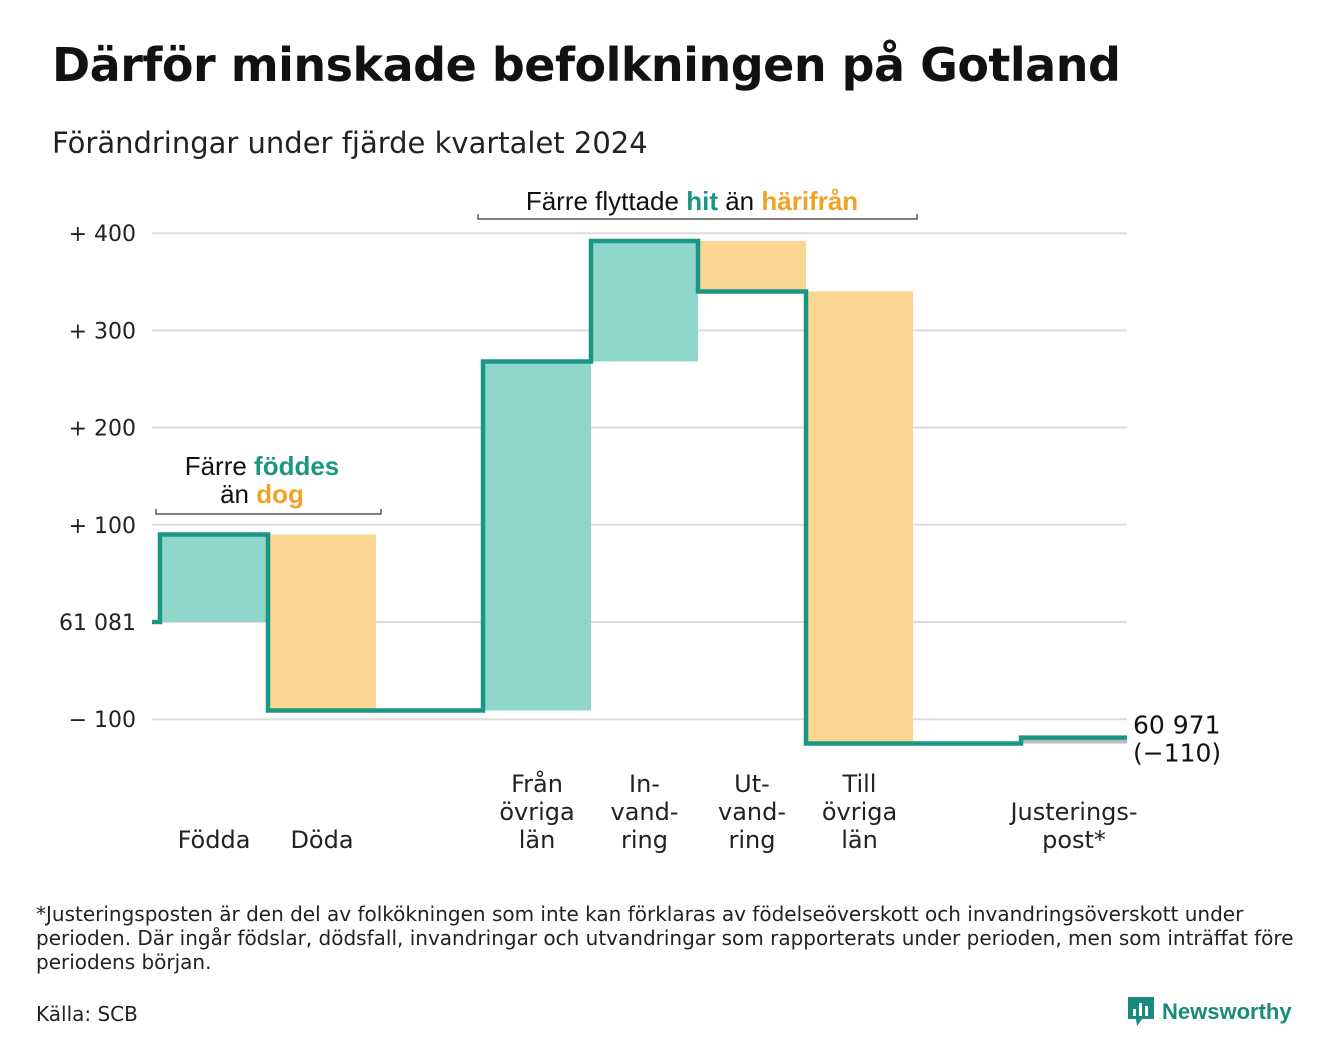  What do you see at coordinates (537, 840) in the screenshot?
I see `category-label-3-2: län` at bounding box center [537, 840].